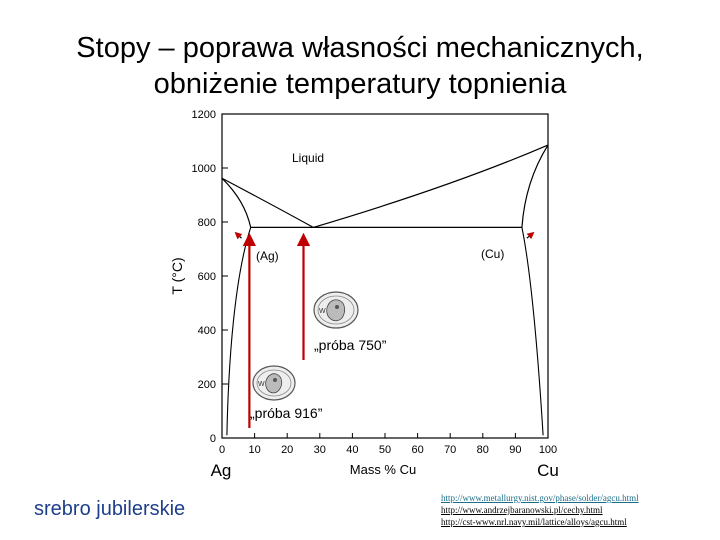 Image resolution: width=720 pixels, height=540 pixels. Describe the element at coordinates (238, 235) in the screenshot. I see `boundary-arrow-ag` at that location.